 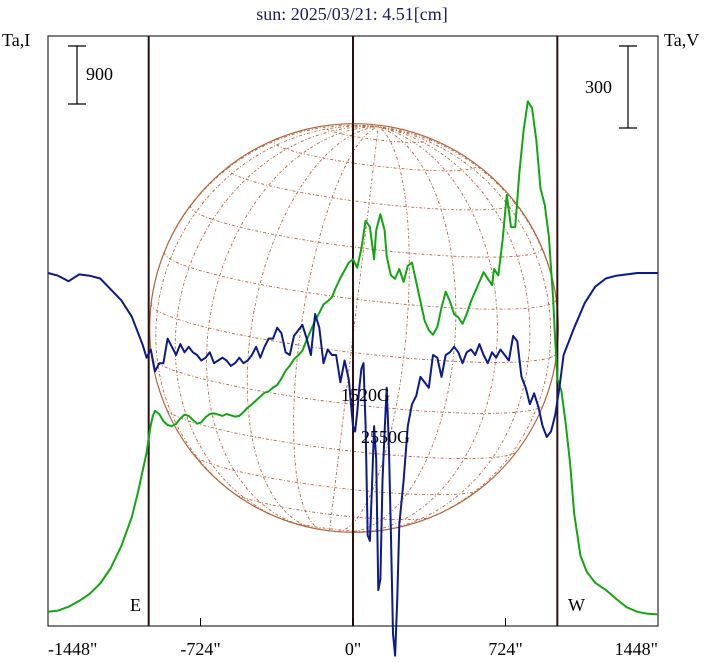 I want to click on right-scale-bar: 300, so click(x=611, y=87).